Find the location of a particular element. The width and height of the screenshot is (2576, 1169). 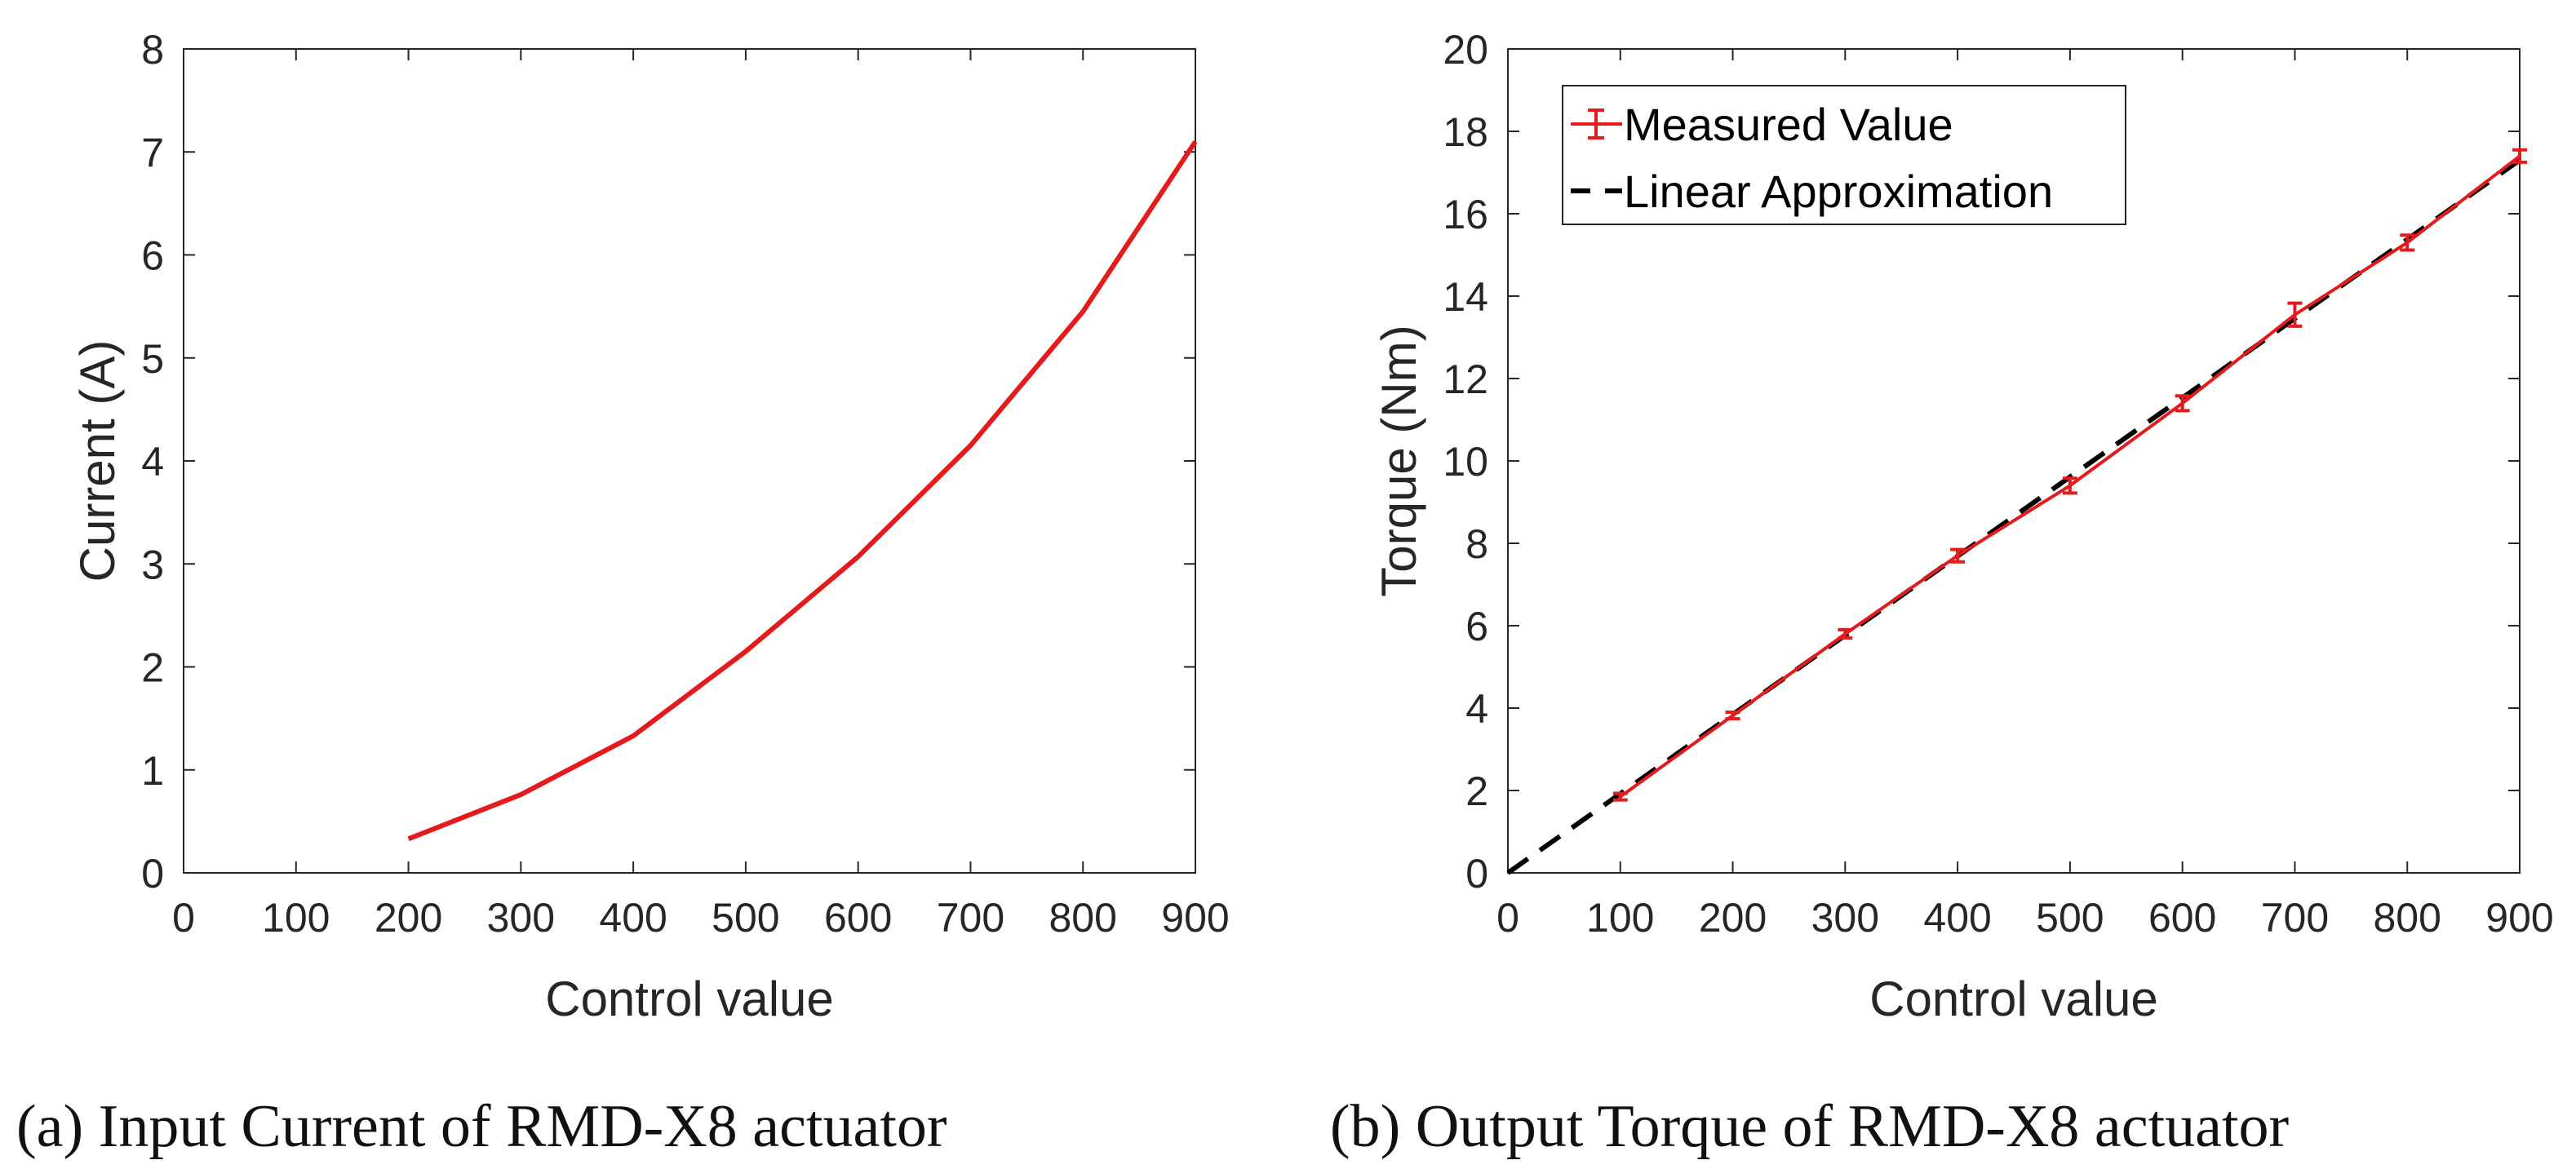

y-tick-label: 18 is located at coordinates (1465, 132).